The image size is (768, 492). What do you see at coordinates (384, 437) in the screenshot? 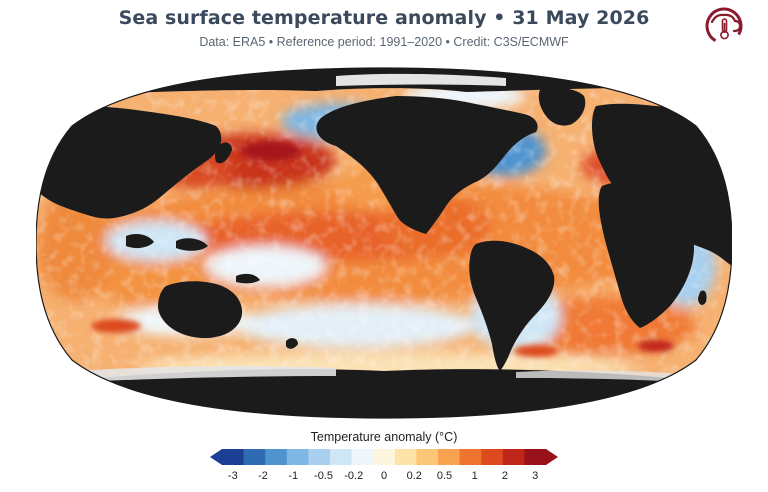
I see `legend-title: Temperature anomaly (°C)` at bounding box center [384, 437].